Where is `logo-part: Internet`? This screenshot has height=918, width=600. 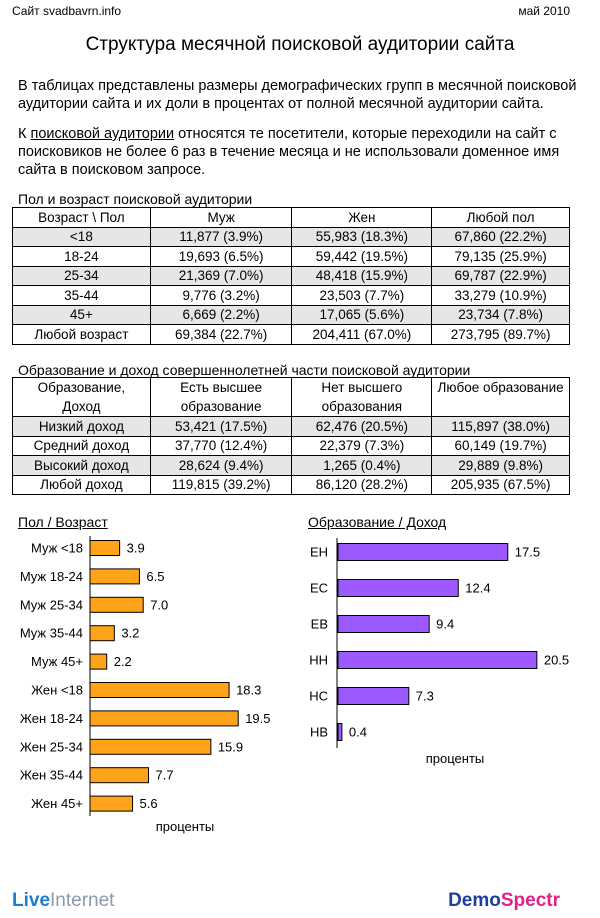
logo-part: Internet is located at coordinates (82, 900).